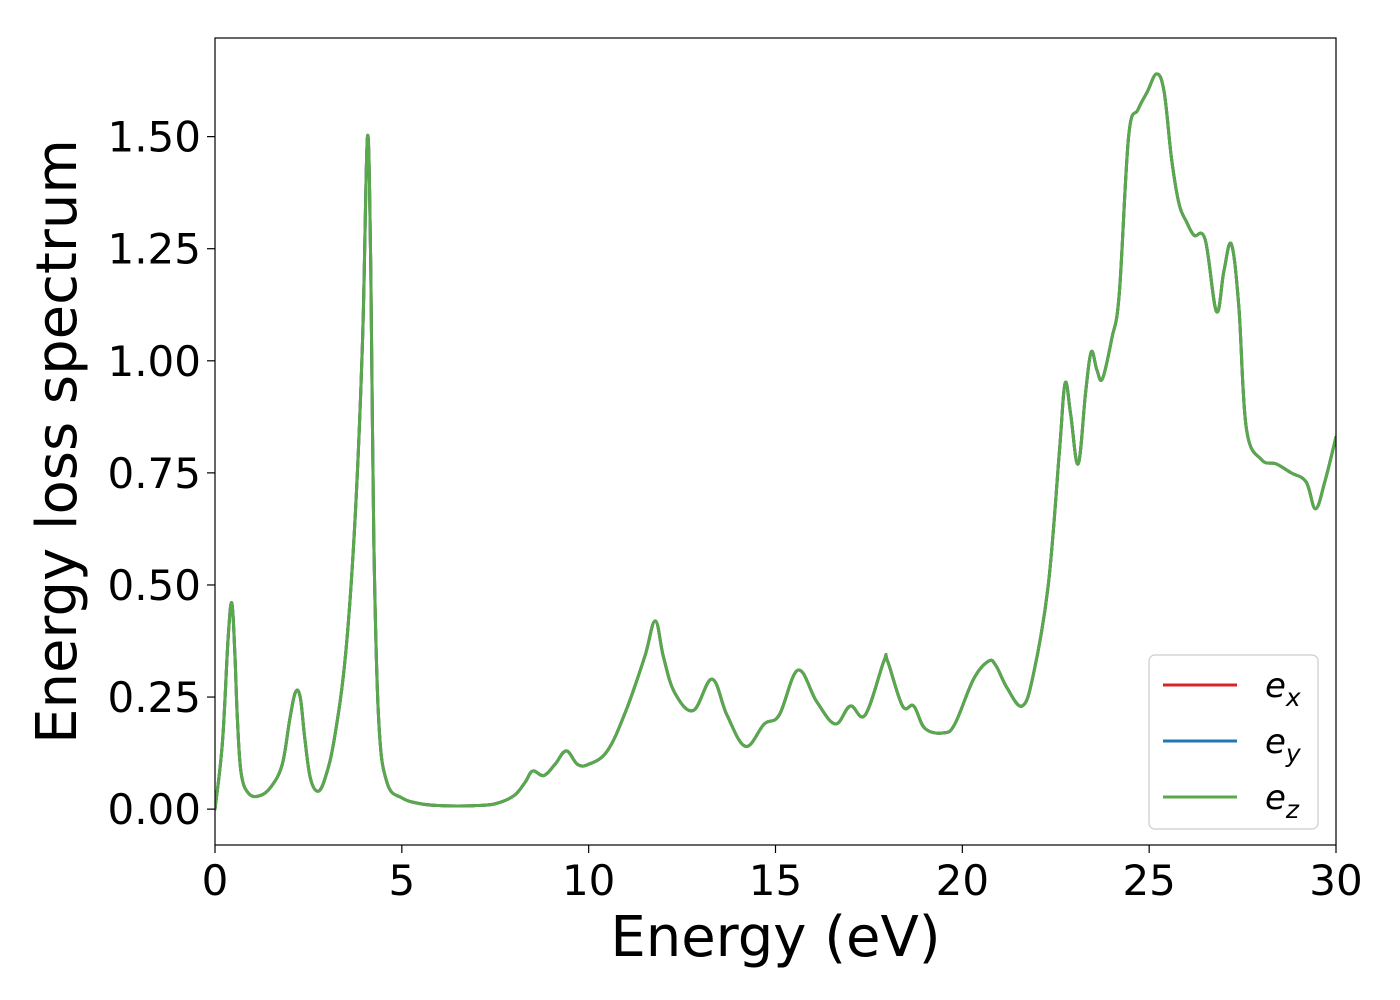 The width and height of the screenshot is (1400, 1000). I want to click on legend: ex ey ez, so click(1233, 742).